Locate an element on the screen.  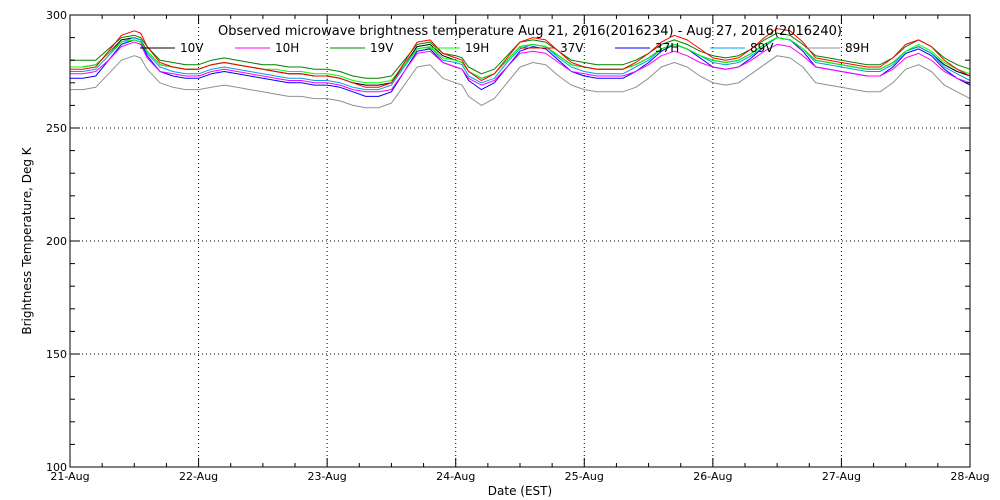
legend-label-37v: 37V is located at coordinates (572, 48).